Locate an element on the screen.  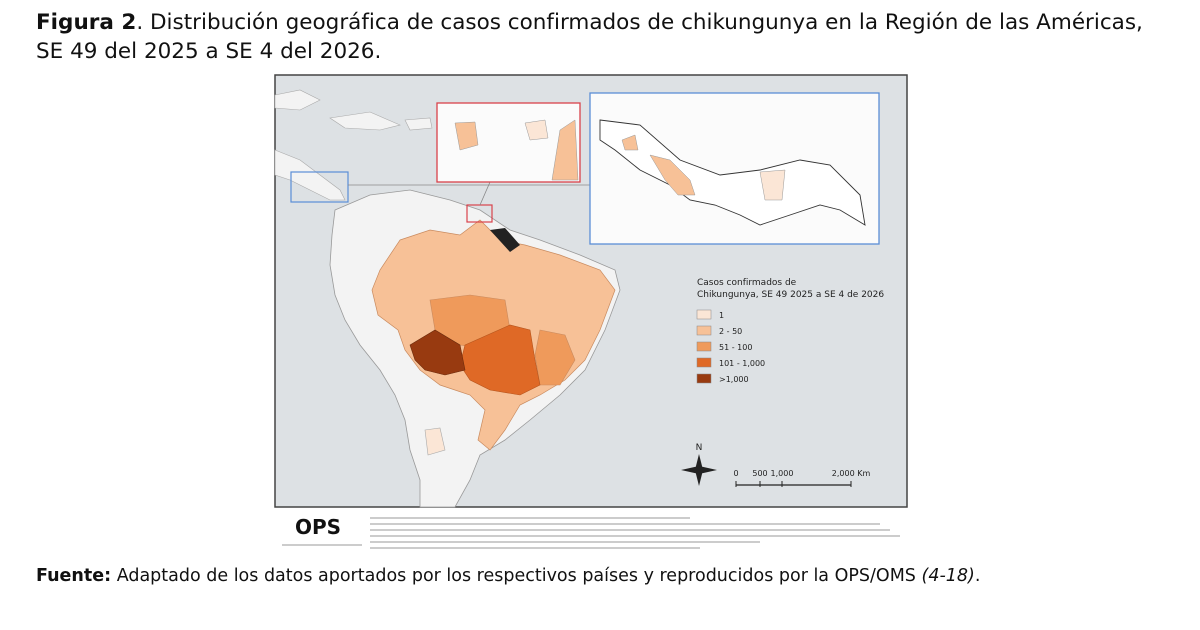
central-america-land is located at coordinates (310, 175).